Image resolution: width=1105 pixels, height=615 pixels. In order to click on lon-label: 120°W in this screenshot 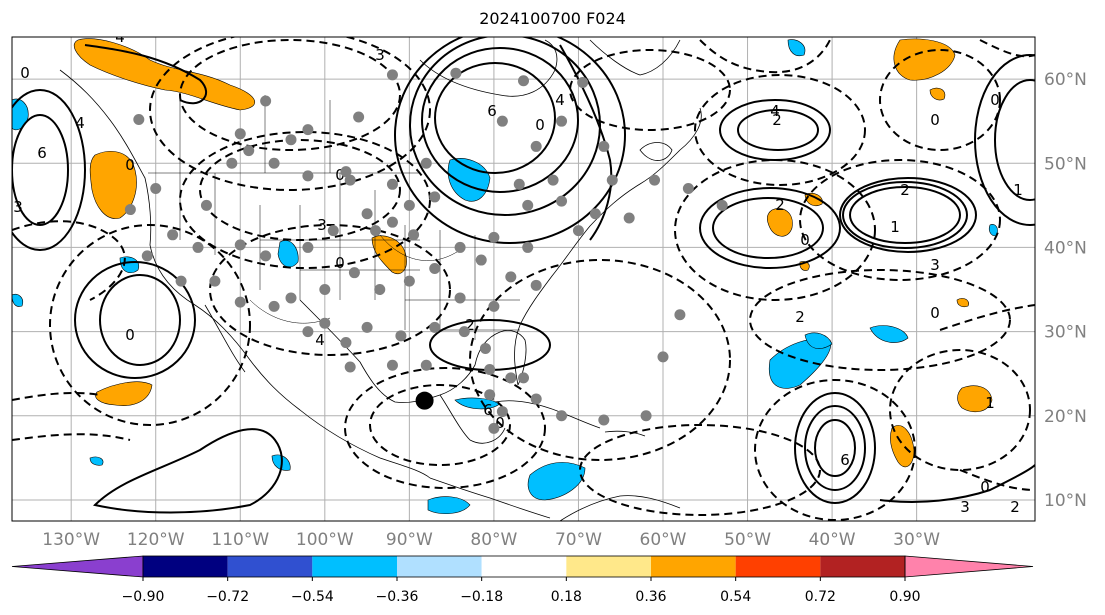, I will do `click(156, 540)`.